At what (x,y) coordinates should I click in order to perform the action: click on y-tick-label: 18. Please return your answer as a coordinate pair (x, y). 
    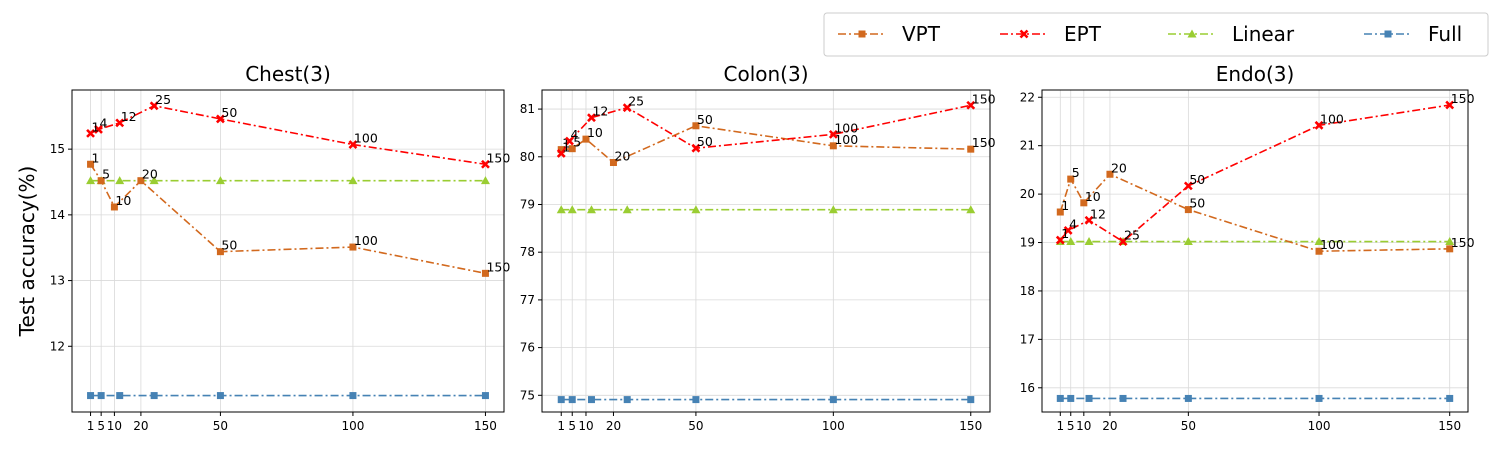
    Looking at the image, I should click on (1027, 291).